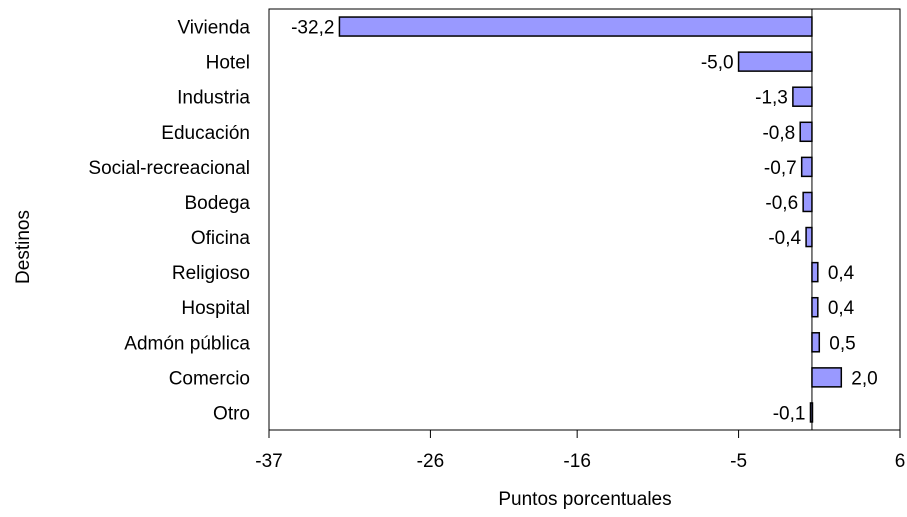  What do you see at coordinates (228, 63) in the screenshot?
I see `category-label: Hotel` at bounding box center [228, 63].